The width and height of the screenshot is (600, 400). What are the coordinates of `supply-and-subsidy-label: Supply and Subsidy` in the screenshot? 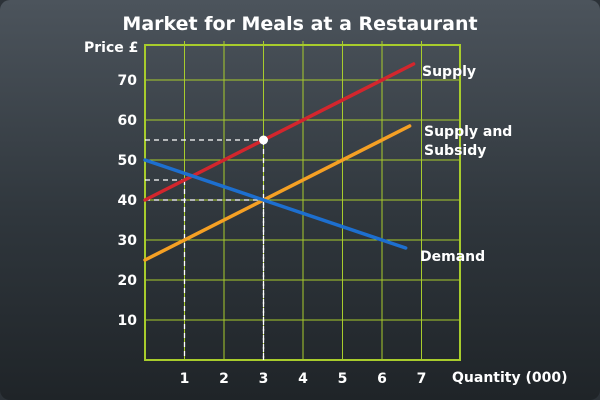 It's located at (468, 141).